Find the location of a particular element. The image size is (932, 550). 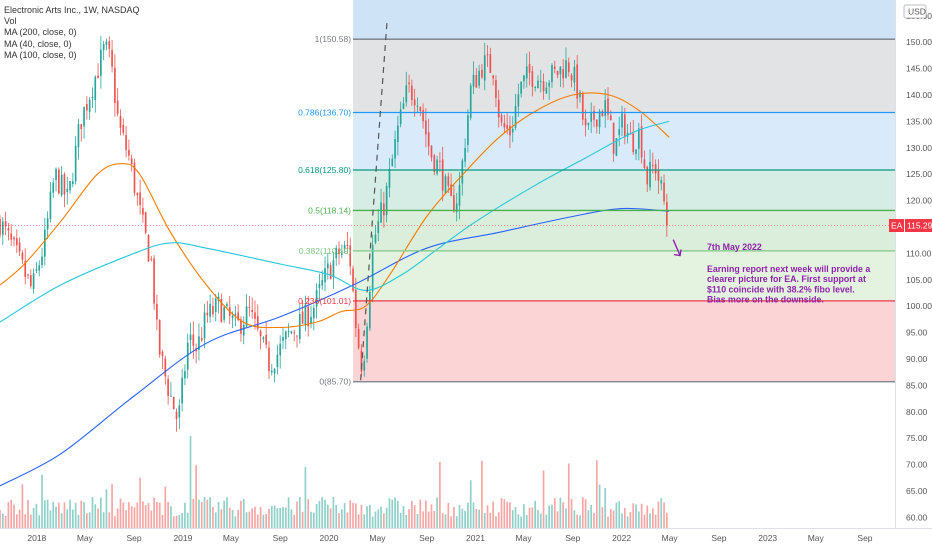

chart-title: Electronic Arts Inc., 1W, NASDAQ is located at coordinates (72, 10).